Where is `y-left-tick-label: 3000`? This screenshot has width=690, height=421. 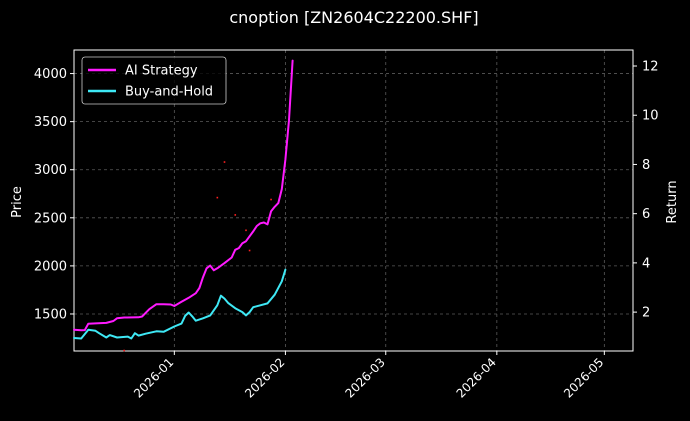 y-left-tick-label: 3000 is located at coordinates (50, 170).